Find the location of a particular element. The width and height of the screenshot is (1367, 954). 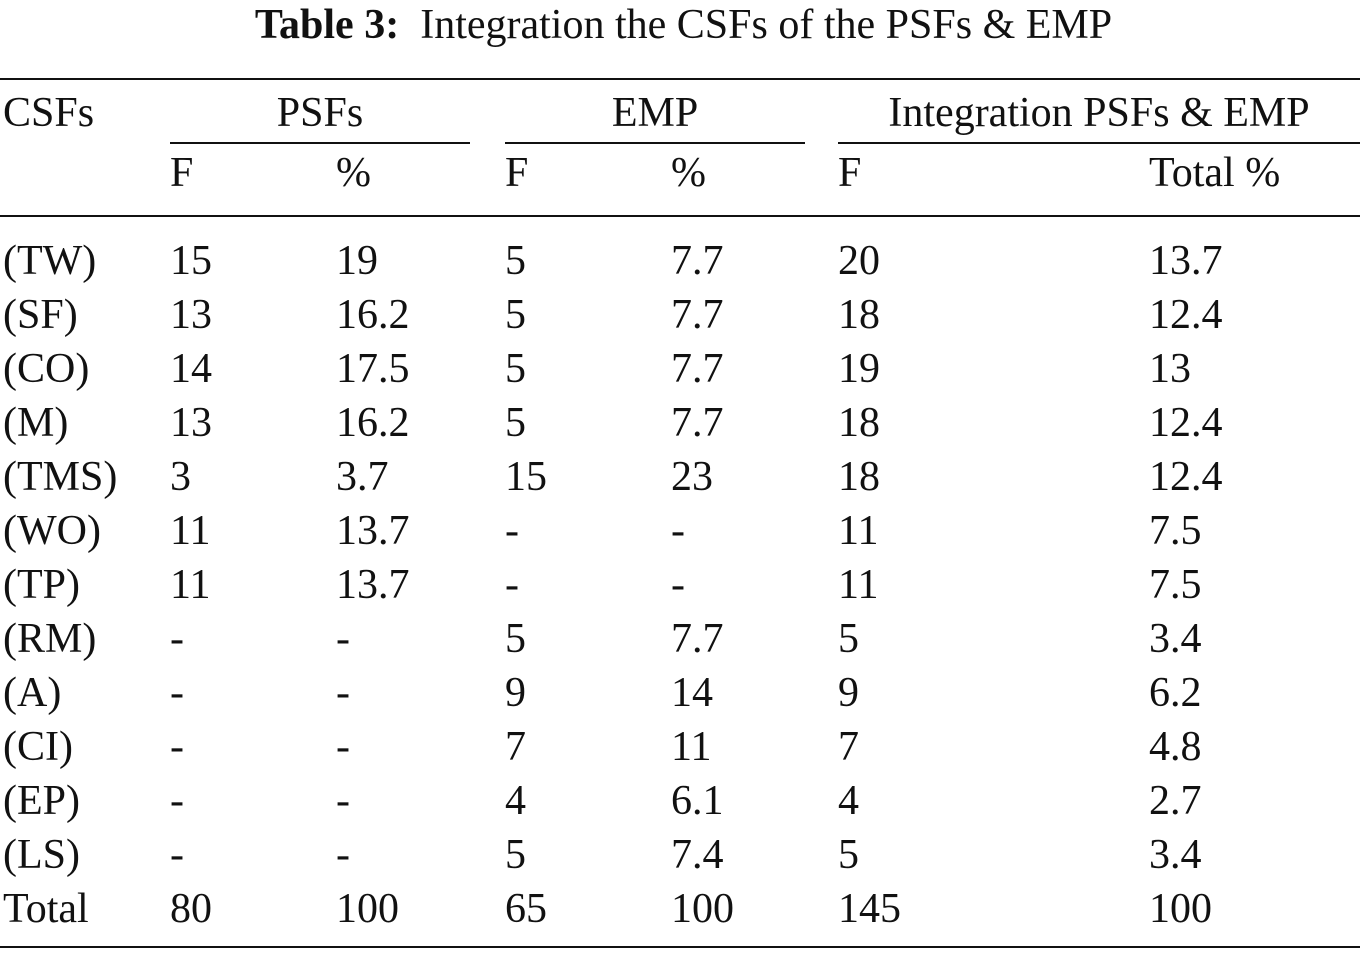

row-label: (EP) is located at coordinates (41, 801).